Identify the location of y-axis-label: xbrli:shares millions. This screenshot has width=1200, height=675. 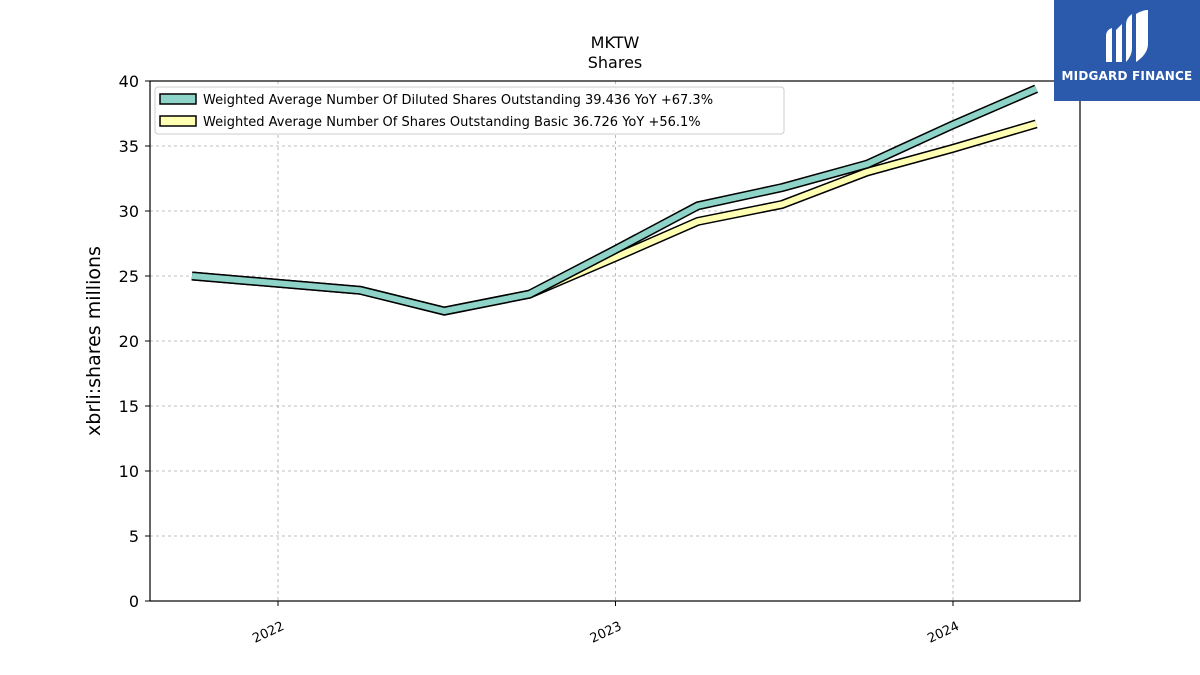
(94, 341).